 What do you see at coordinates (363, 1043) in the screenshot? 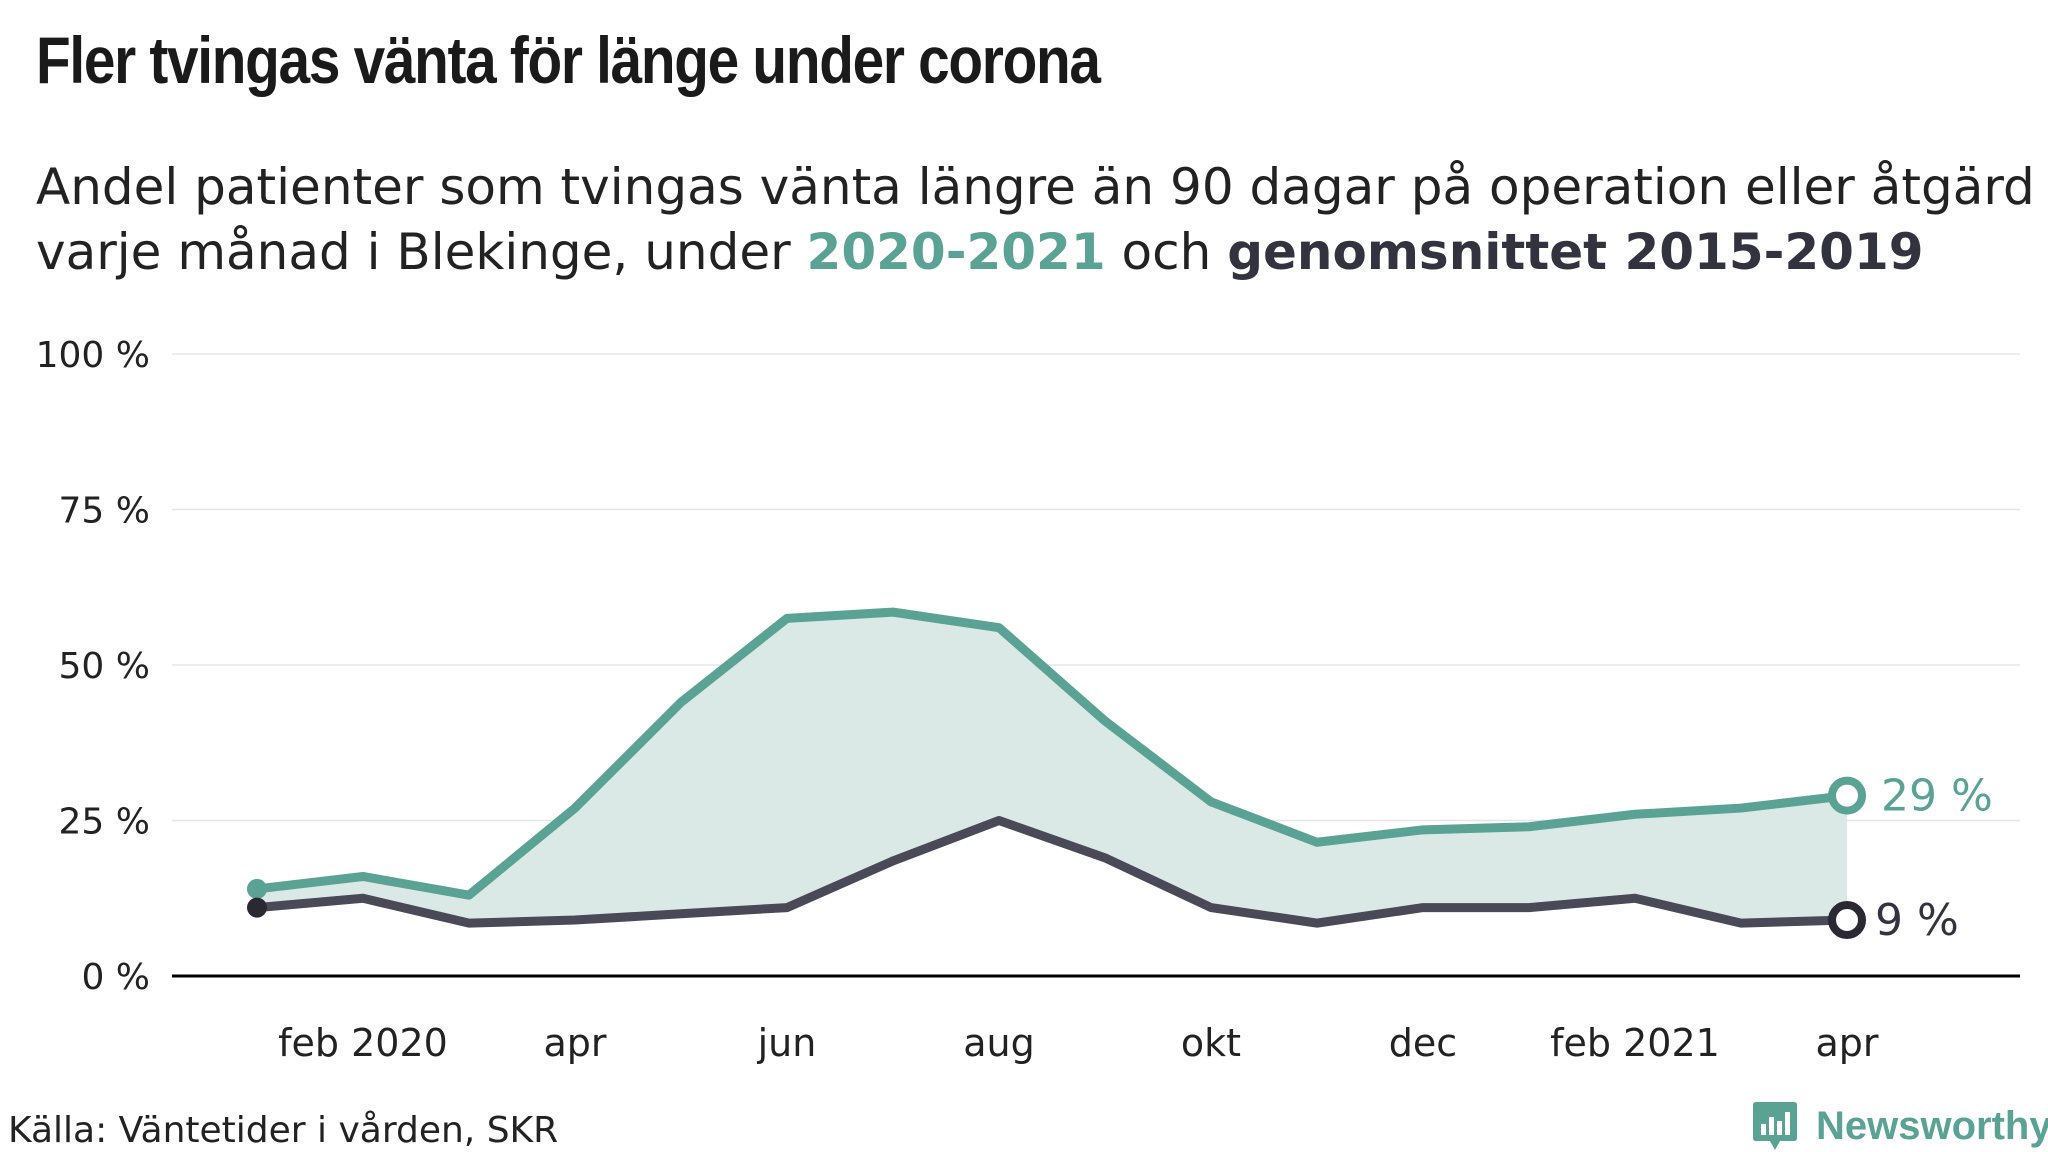
I see `x-tick-label: feb 2020` at bounding box center [363, 1043].